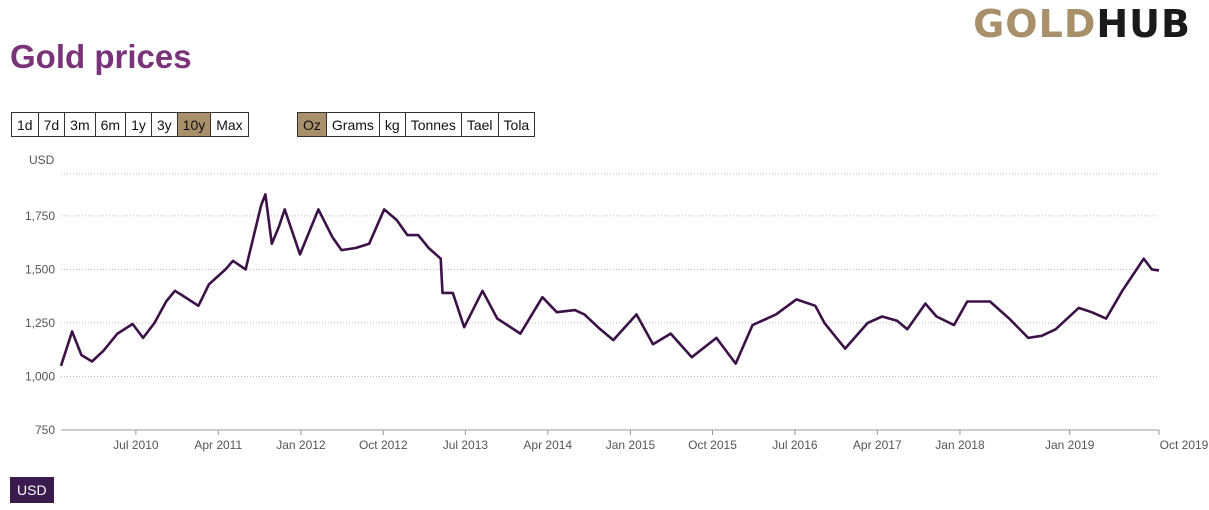  What do you see at coordinates (164, 124) in the screenshot?
I see `range-button-3y: 3y` at bounding box center [164, 124].